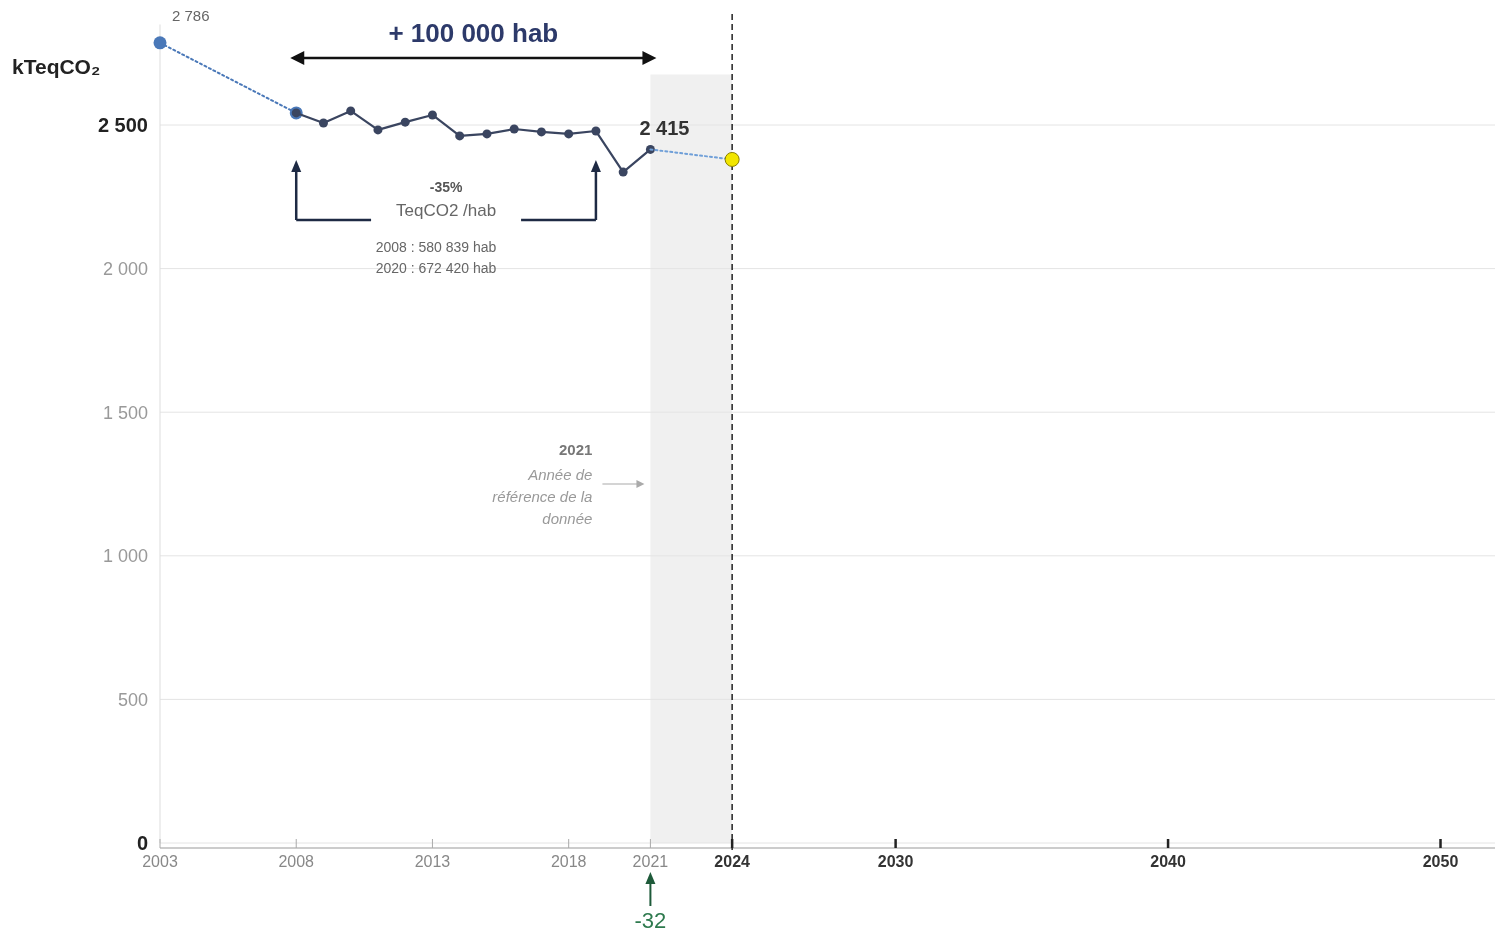 Image resolution: width=1504 pixels, height=936 pixels. I want to click on x-tick-label: 2050, so click(1440, 861).